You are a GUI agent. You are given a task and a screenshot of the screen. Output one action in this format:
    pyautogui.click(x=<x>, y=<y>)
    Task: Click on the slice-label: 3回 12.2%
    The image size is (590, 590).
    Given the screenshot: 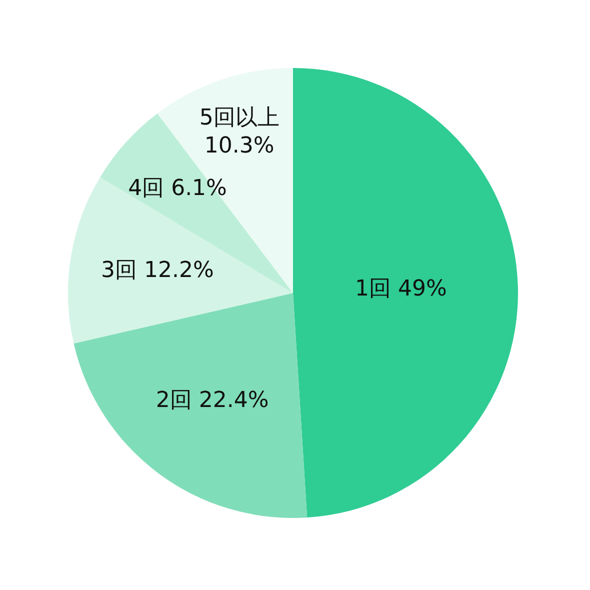 What is the action you would take?
    pyautogui.click(x=157, y=271)
    